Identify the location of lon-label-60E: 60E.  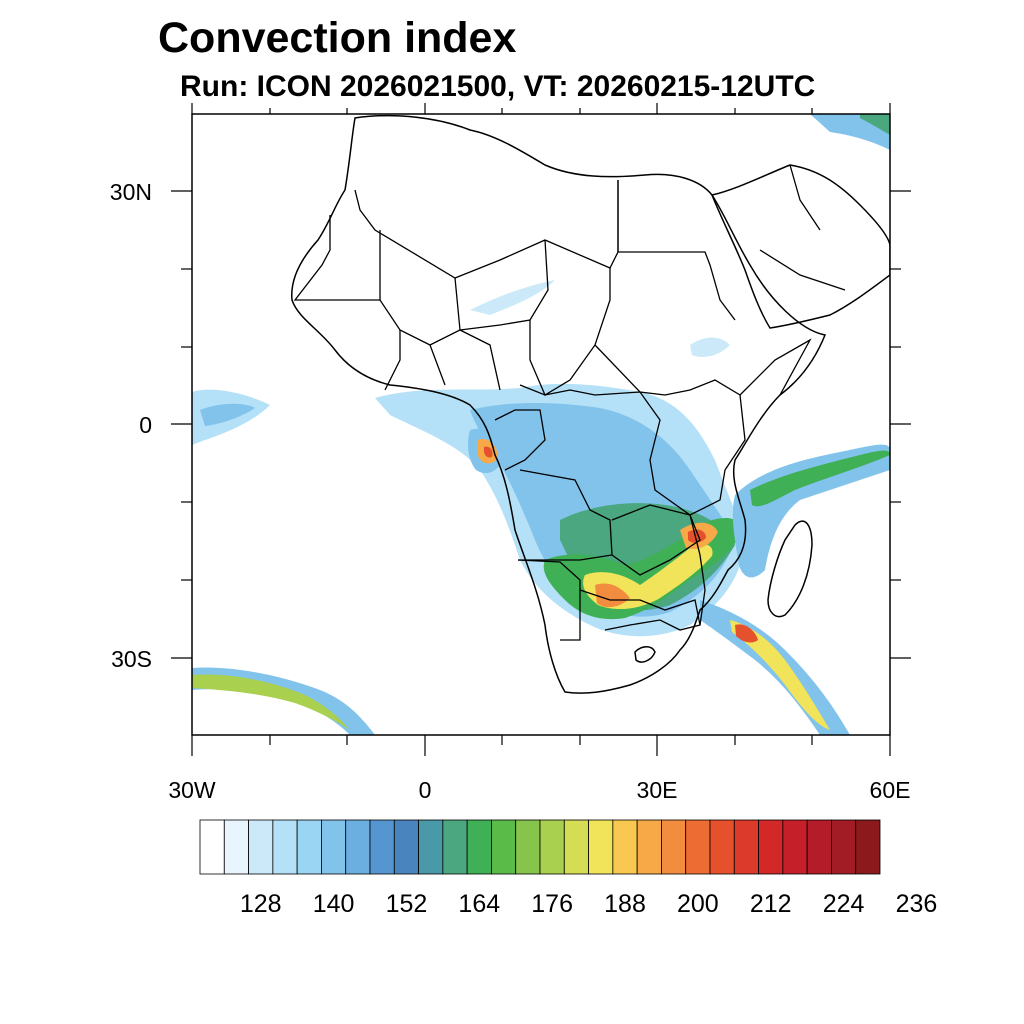
(890, 790).